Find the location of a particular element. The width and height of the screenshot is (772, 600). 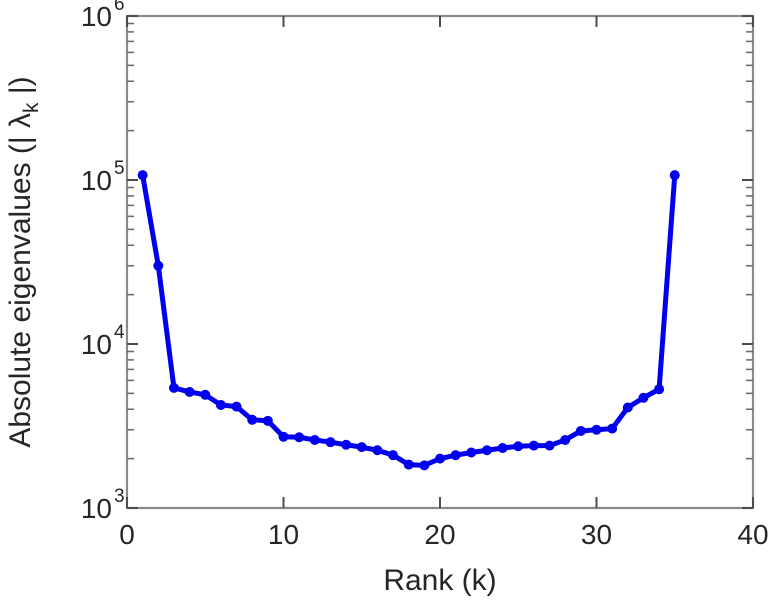

y-tick-label-exponent: 3 is located at coordinates (119, 496).